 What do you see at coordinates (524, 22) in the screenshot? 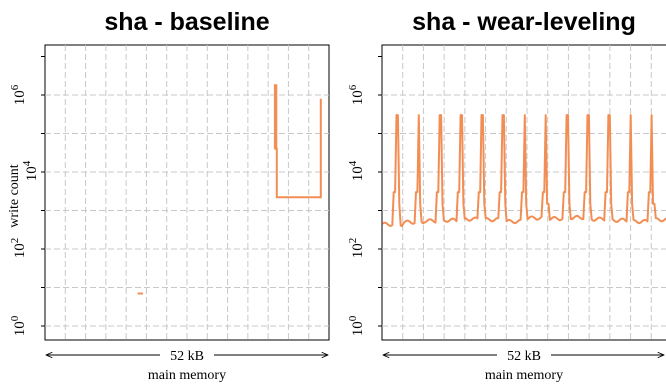
I see `chart-title: sha - wear-leveling` at bounding box center [524, 22].